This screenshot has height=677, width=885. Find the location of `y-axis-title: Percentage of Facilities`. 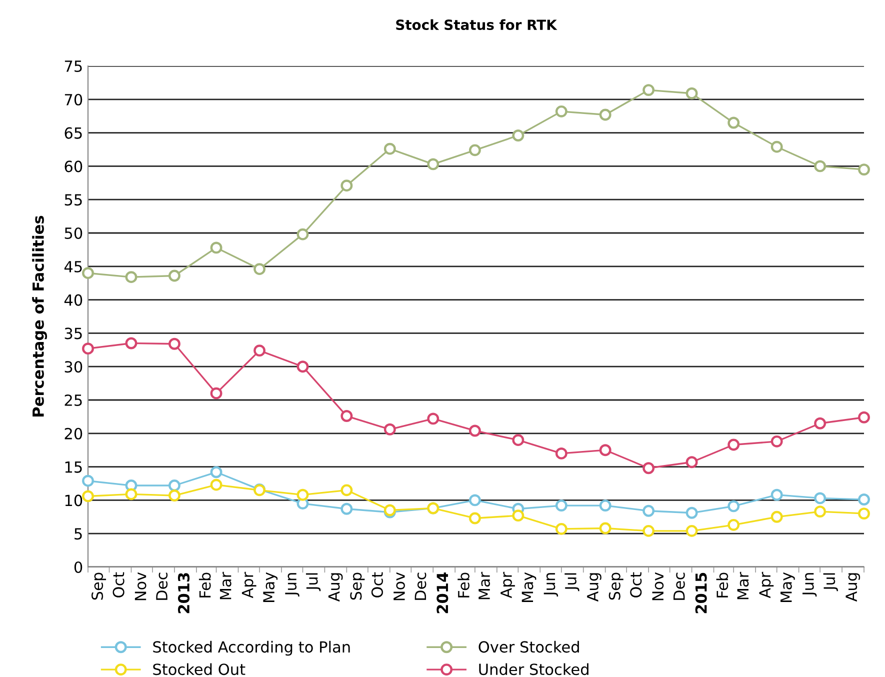

y-axis-title: Percentage of Facilities is located at coordinates (40, 316).